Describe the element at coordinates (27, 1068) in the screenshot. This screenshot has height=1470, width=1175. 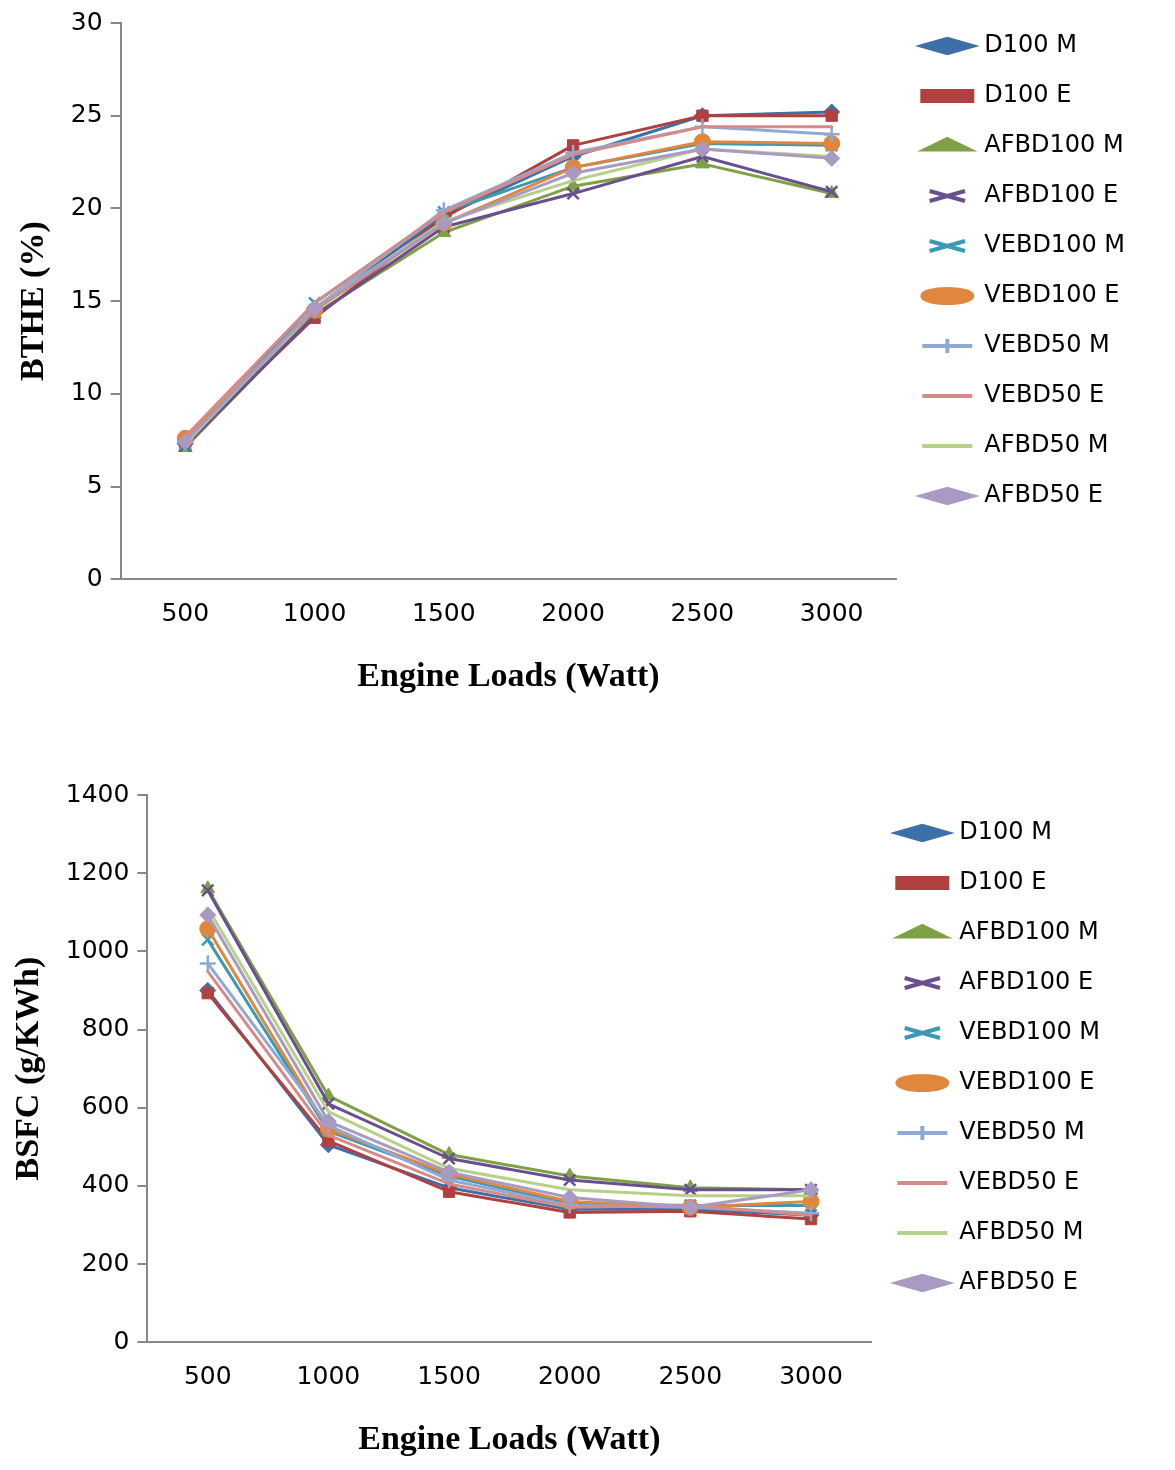
I see `y-axis-title: BSFC (g/KWh)` at that location.